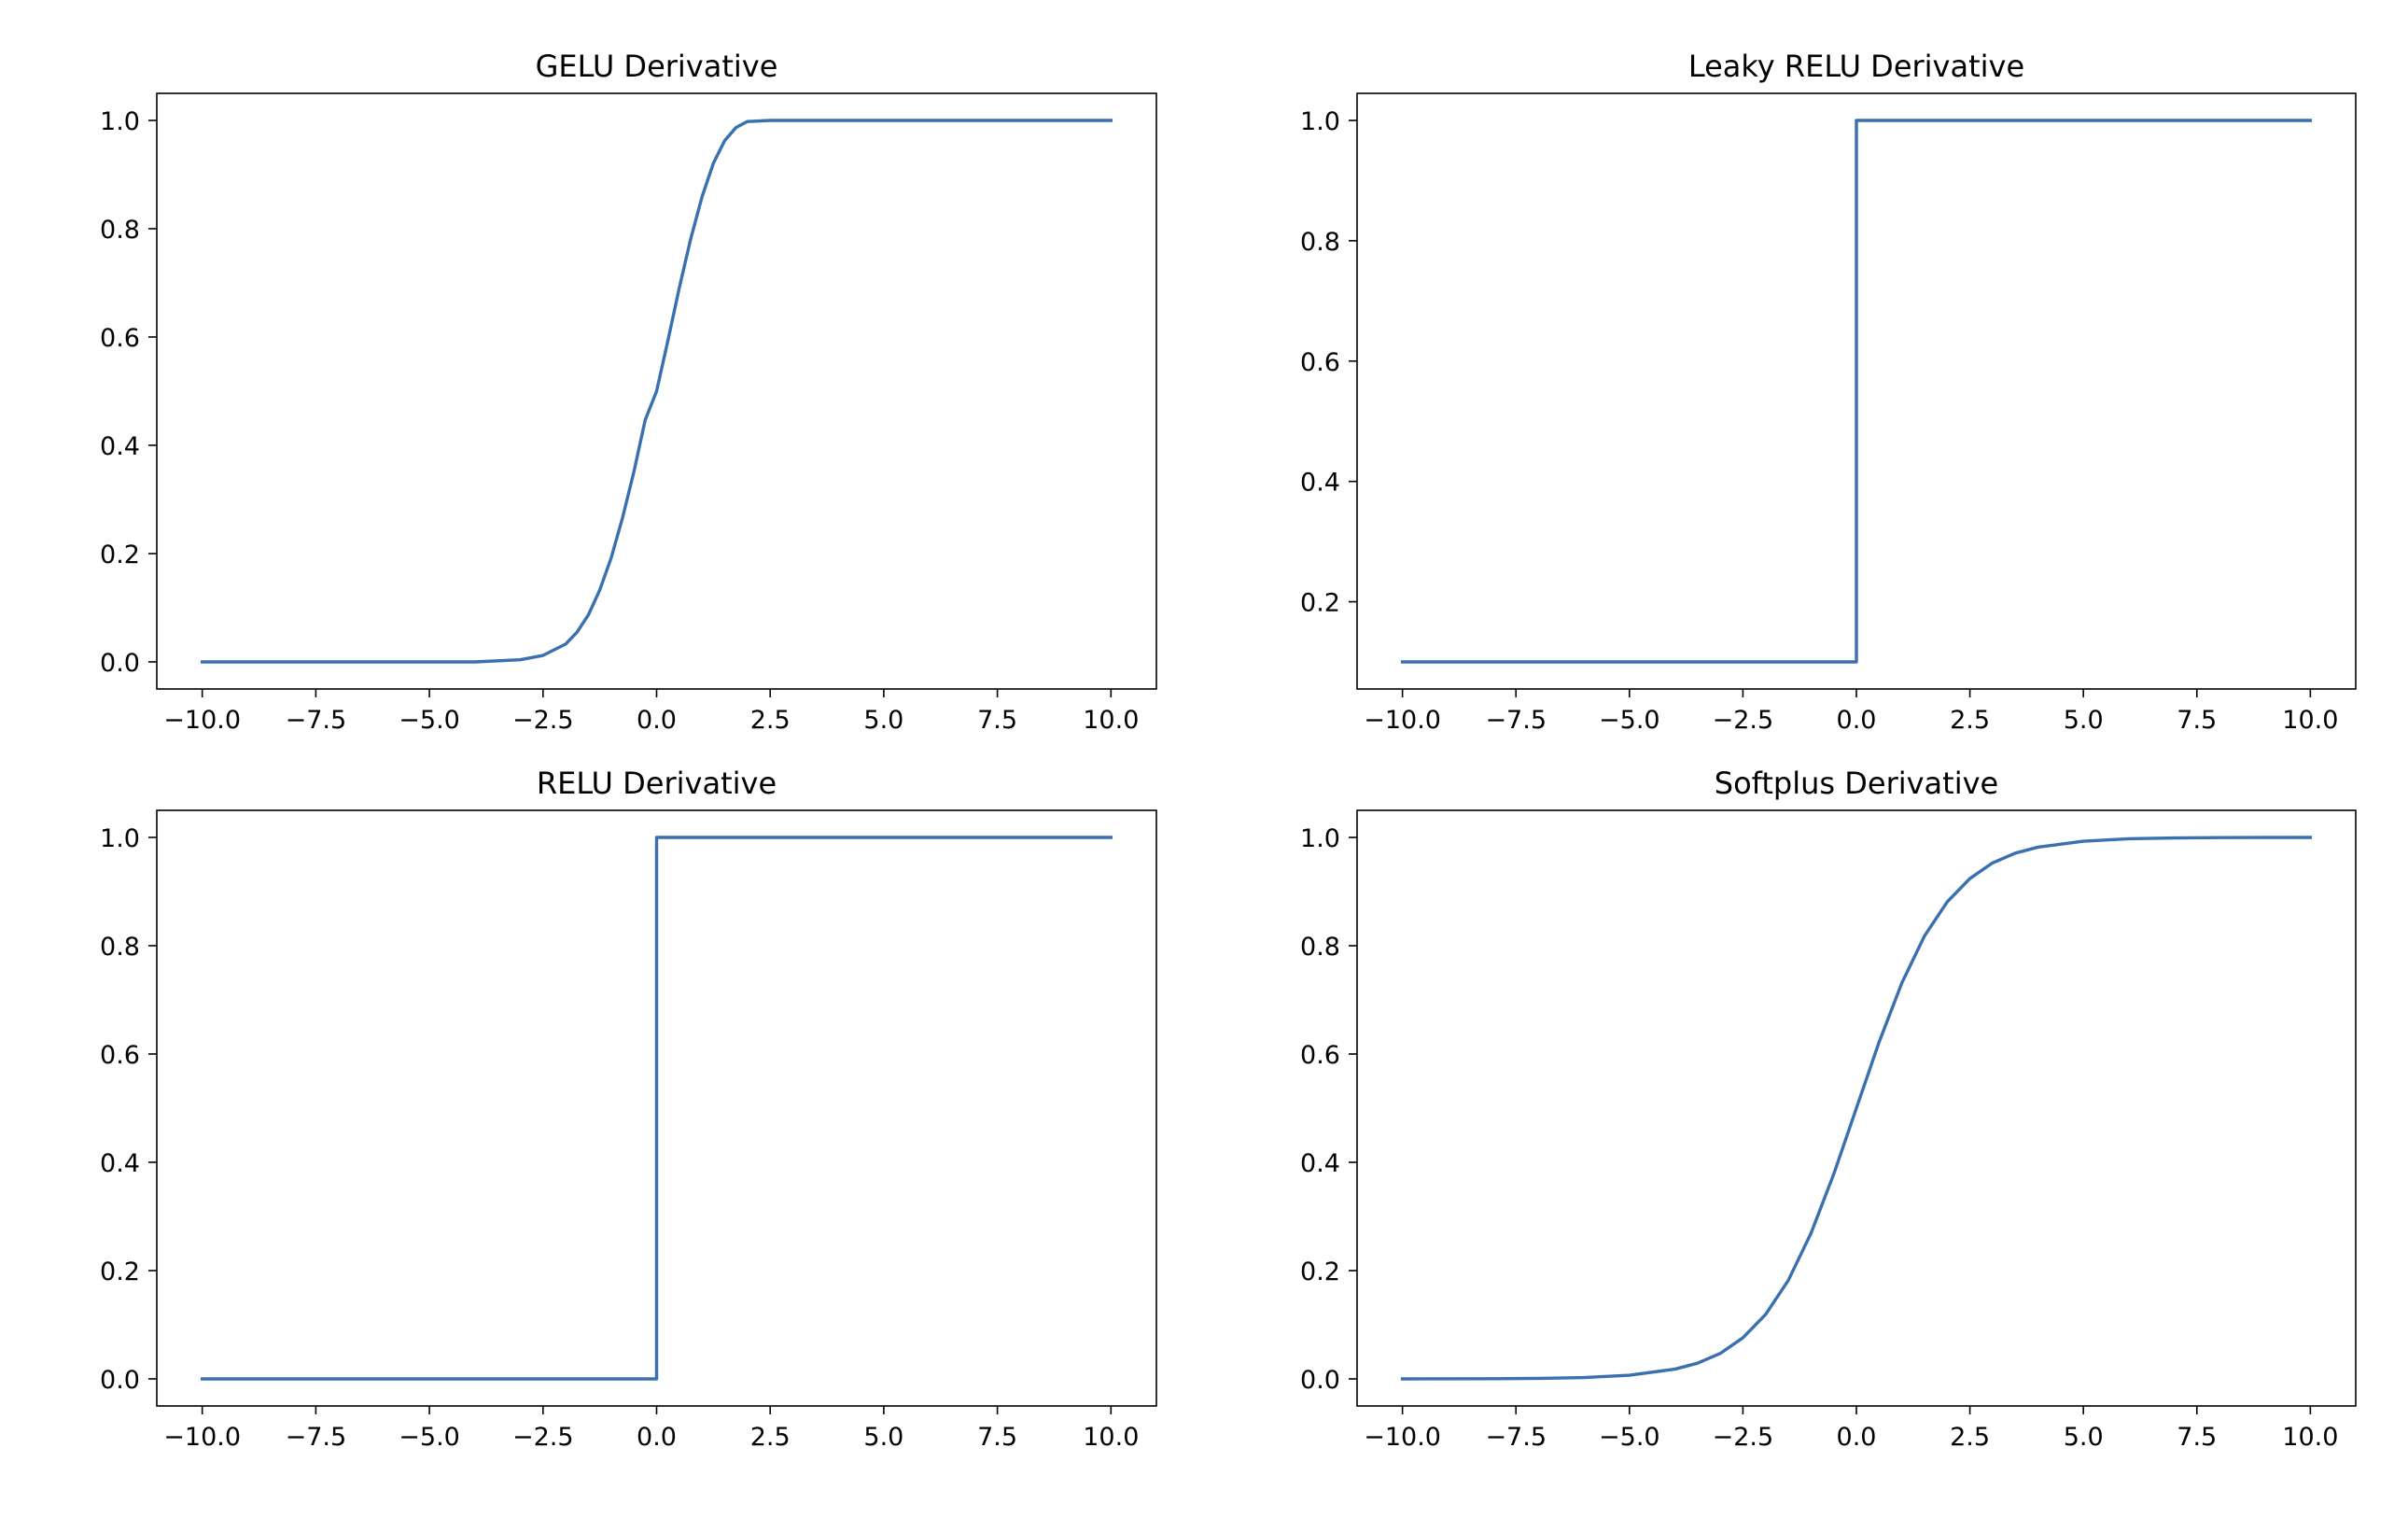 The width and height of the screenshot is (2408, 1518). What do you see at coordinates (1856, 66) in the screenshot?
I see `chart-title: Leaky RELU Derivative` at bounding box center [1856, 66].